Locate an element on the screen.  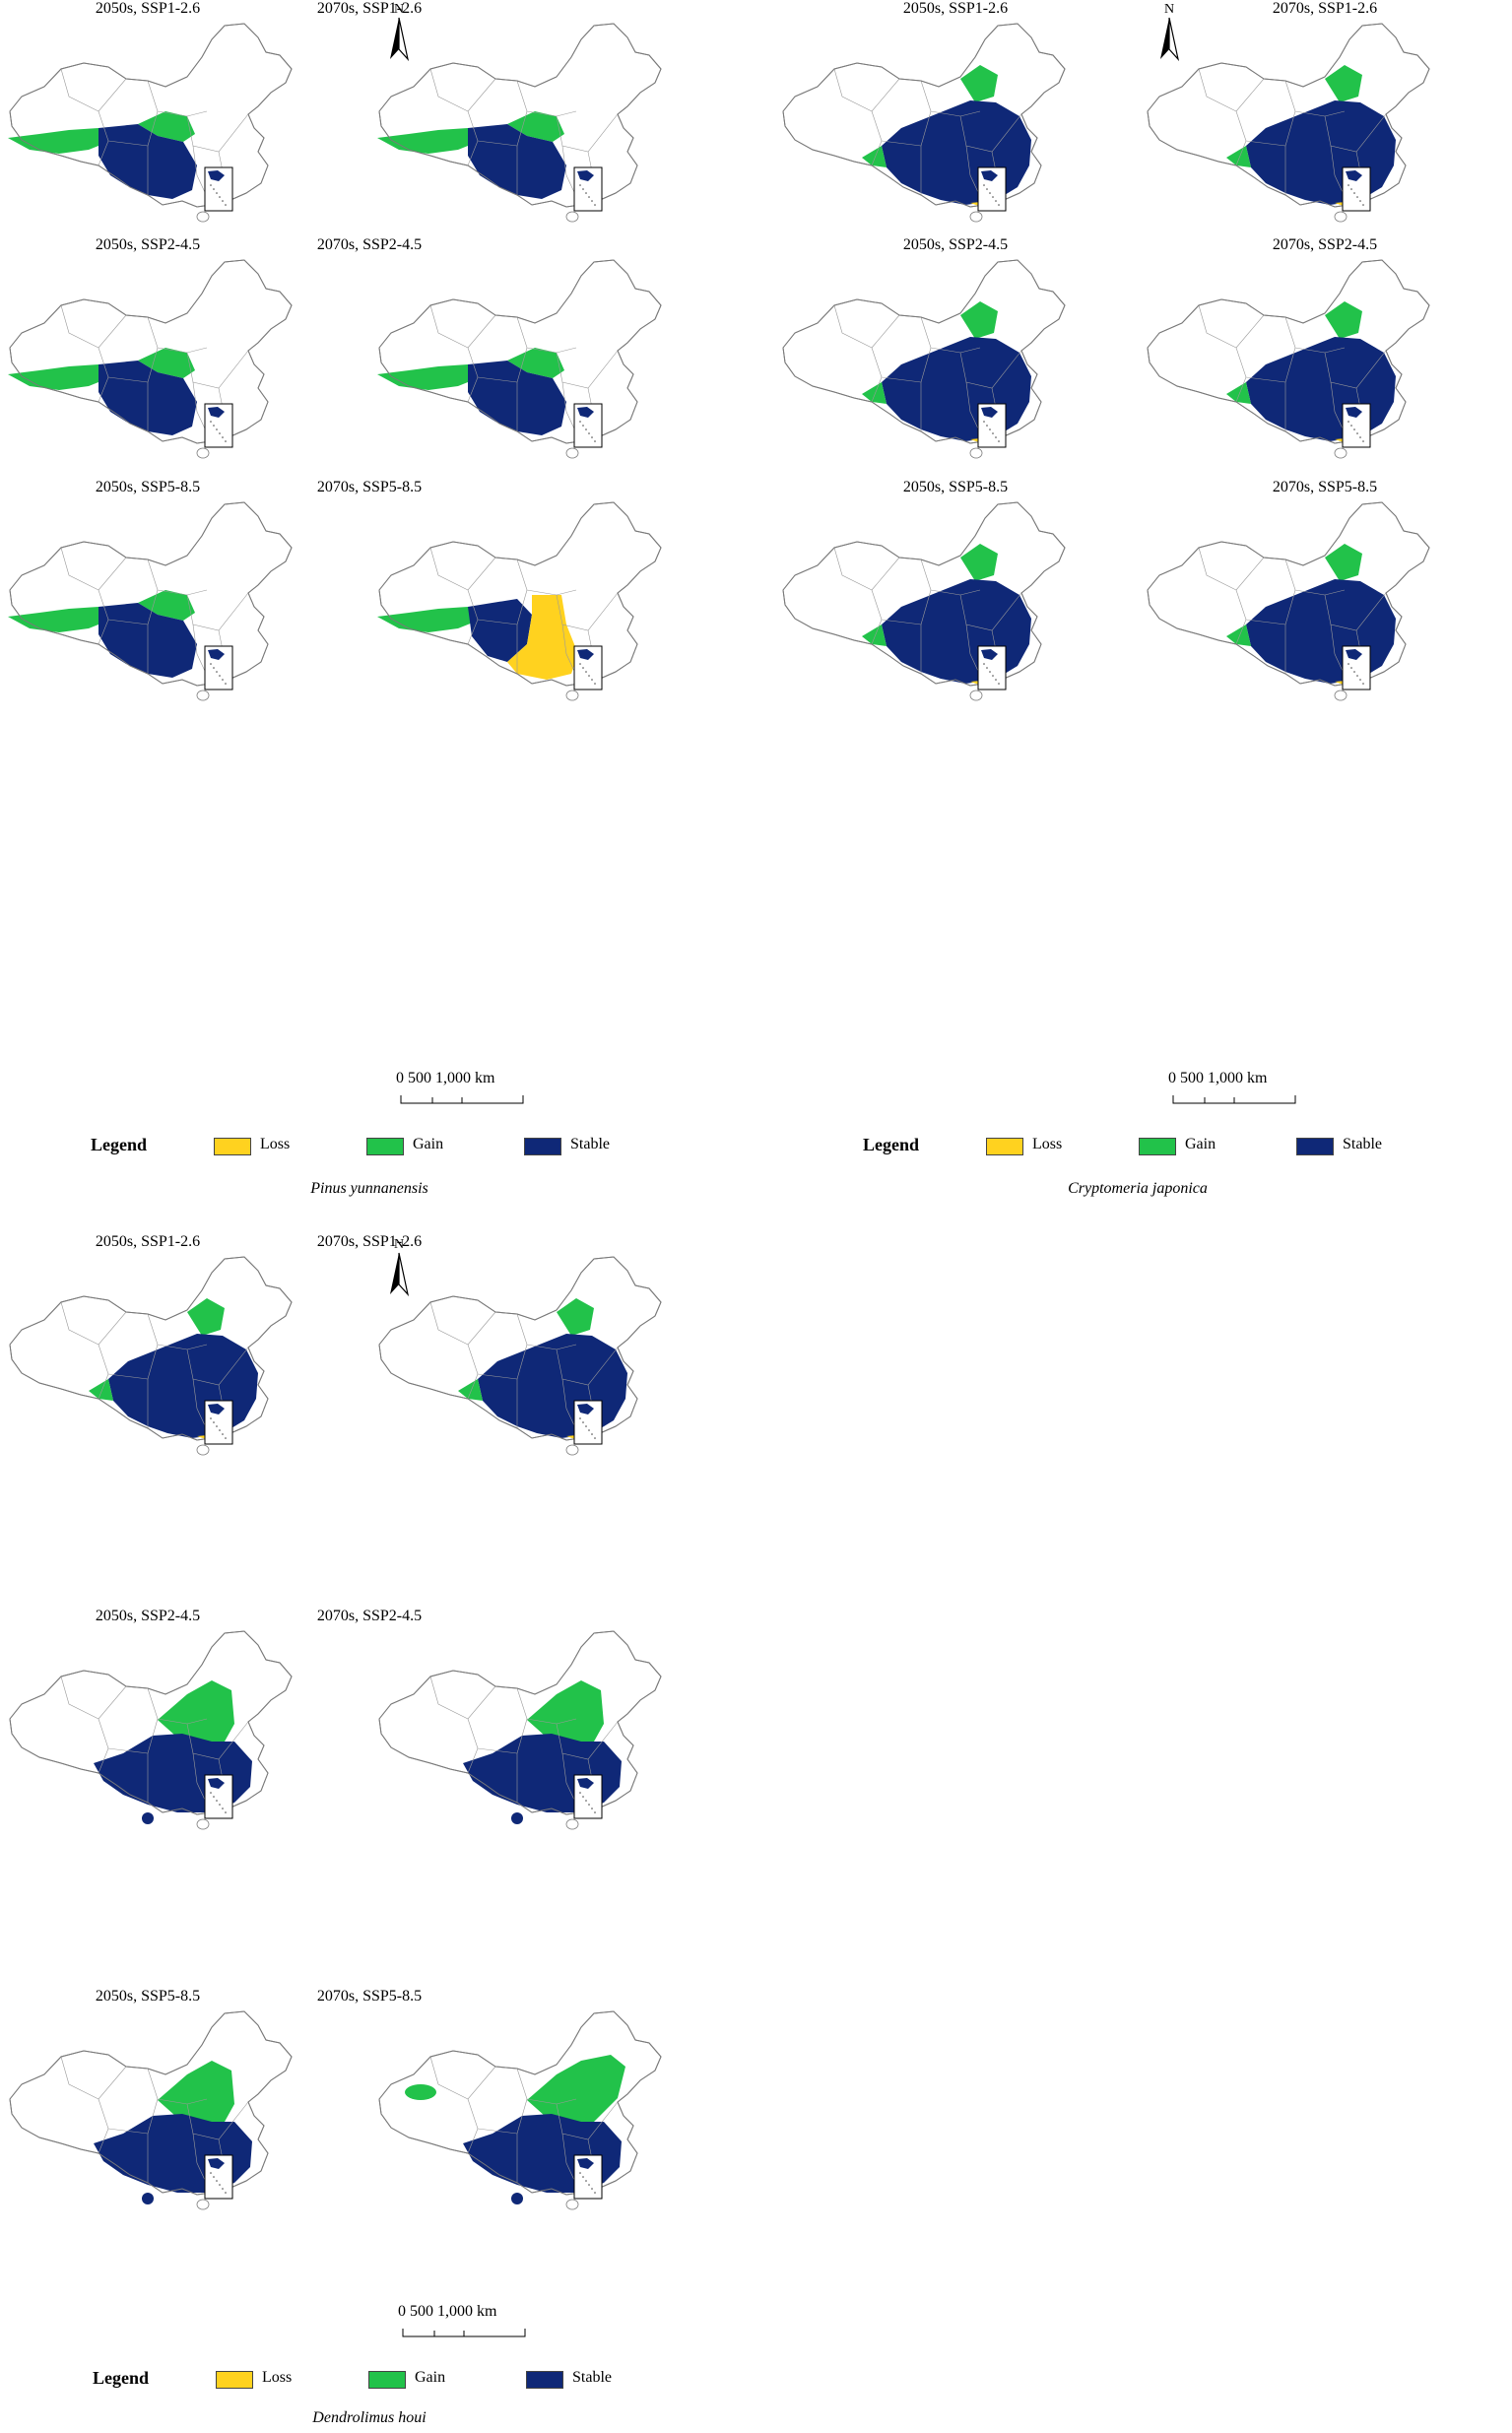
legend-swatch-gain is located at coordinates (387, 2380).